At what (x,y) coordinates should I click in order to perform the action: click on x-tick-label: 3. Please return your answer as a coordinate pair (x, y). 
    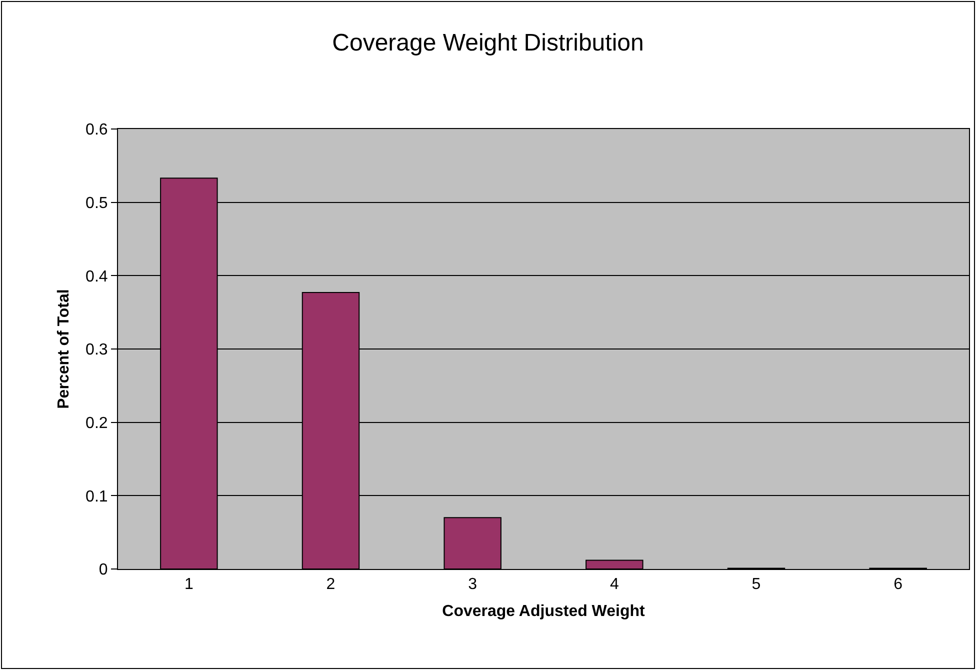
    Looking at the image, I should click on (473, 585).